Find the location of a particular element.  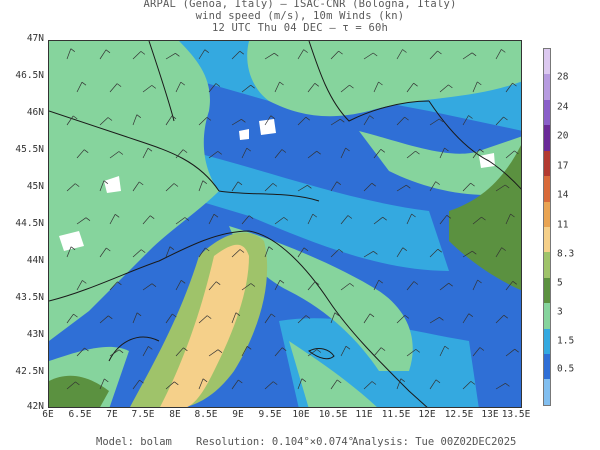

colorbar-label-24: 24 is located at coordinates (563, 107).